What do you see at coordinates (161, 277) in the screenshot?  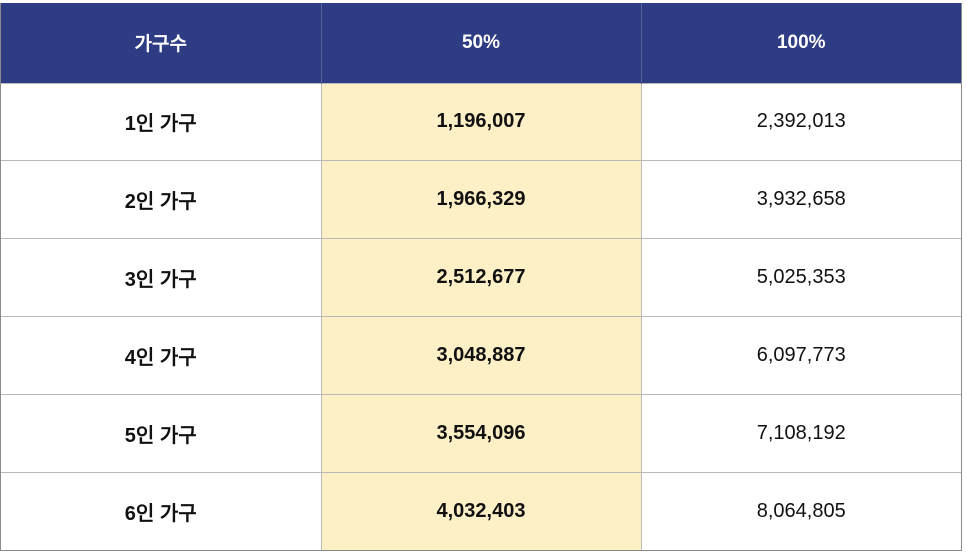 I see `household-cell: 3인 가구` at bounding box center [161, 277].